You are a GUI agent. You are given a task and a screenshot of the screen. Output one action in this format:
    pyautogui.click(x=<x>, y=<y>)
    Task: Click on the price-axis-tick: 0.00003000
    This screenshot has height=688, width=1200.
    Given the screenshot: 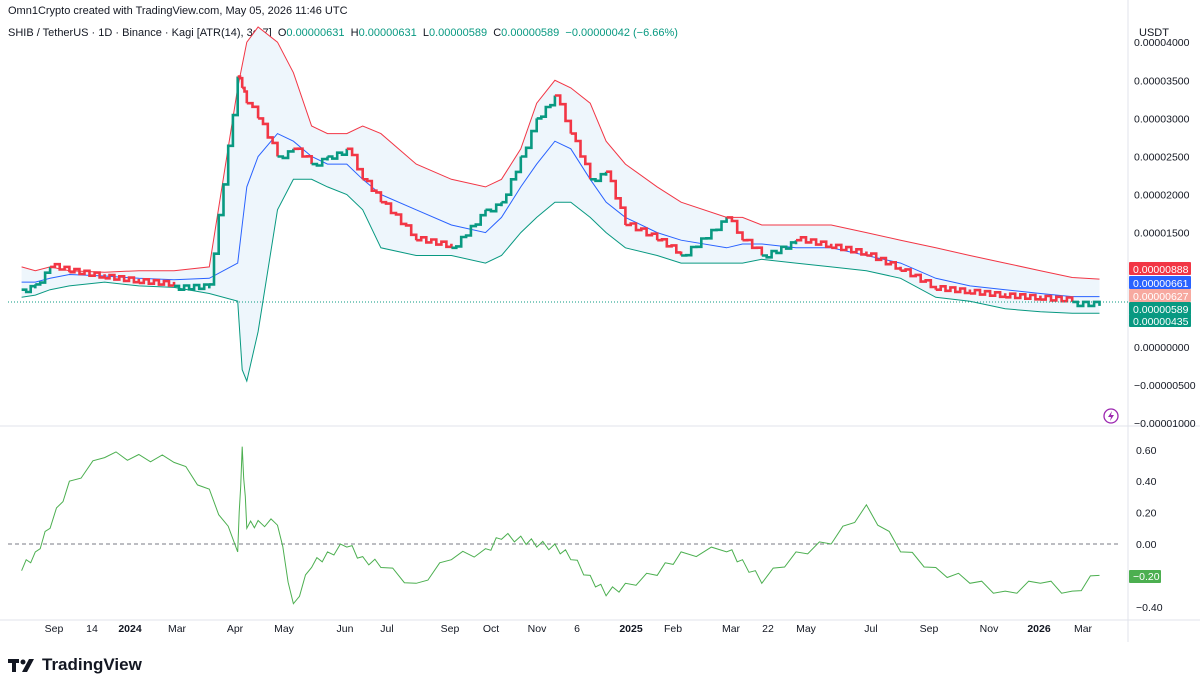 What is the action you would take?
    pyautogui.click(x=1162, y=119)
    